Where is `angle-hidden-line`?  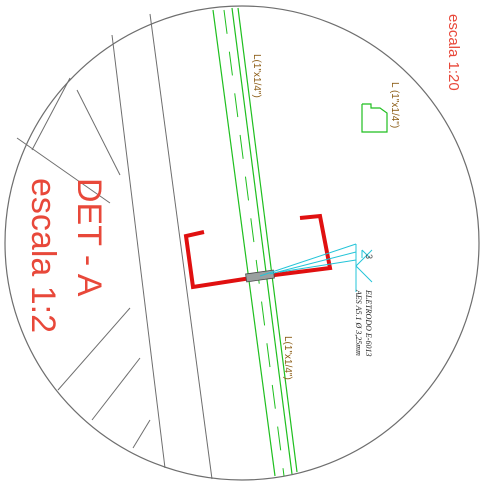
angle-hidden-line is located at coordinates (254, 243).